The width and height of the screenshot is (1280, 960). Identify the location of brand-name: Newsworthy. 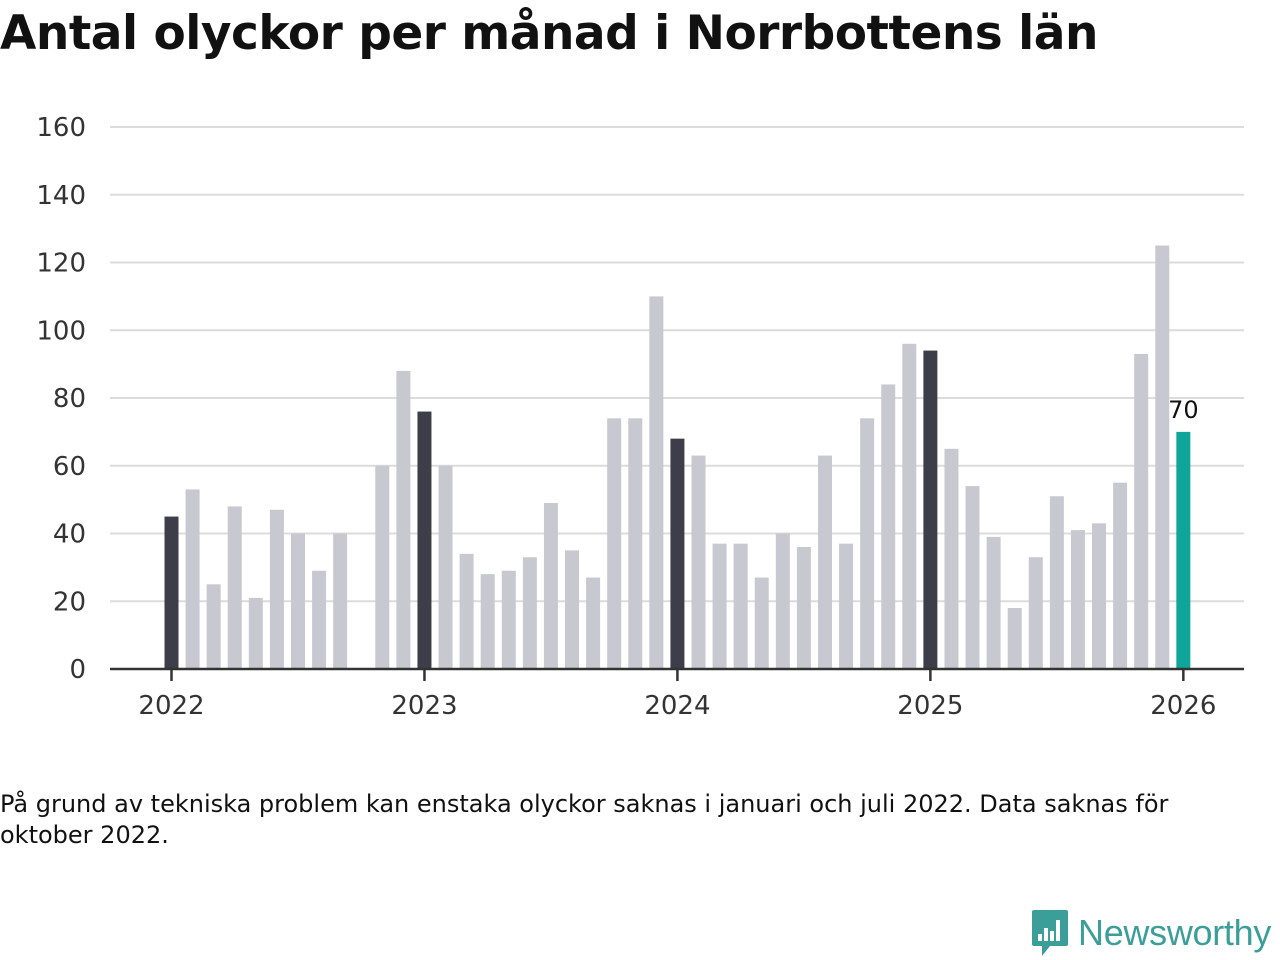
(1175, 932).